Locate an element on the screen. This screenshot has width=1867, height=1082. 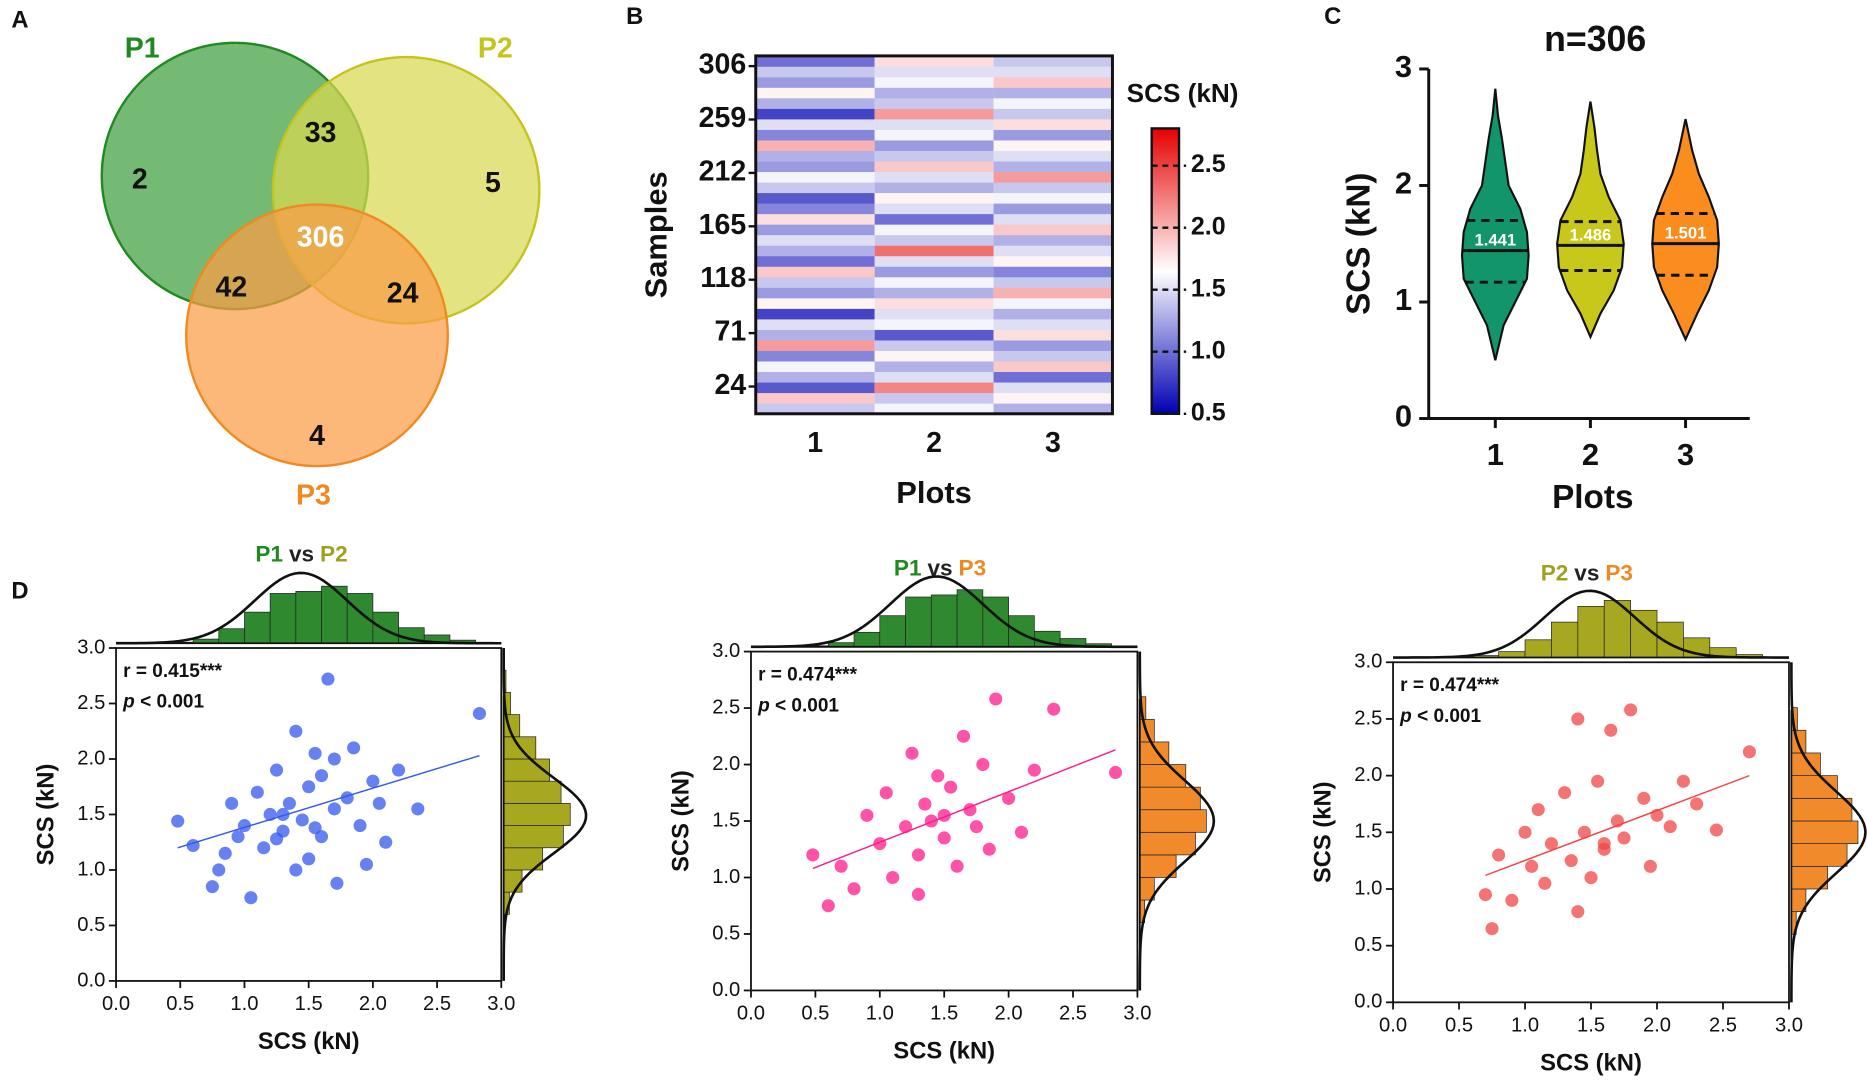
x-tick-label: 3.0 is located at coordinates (1789, 1025).